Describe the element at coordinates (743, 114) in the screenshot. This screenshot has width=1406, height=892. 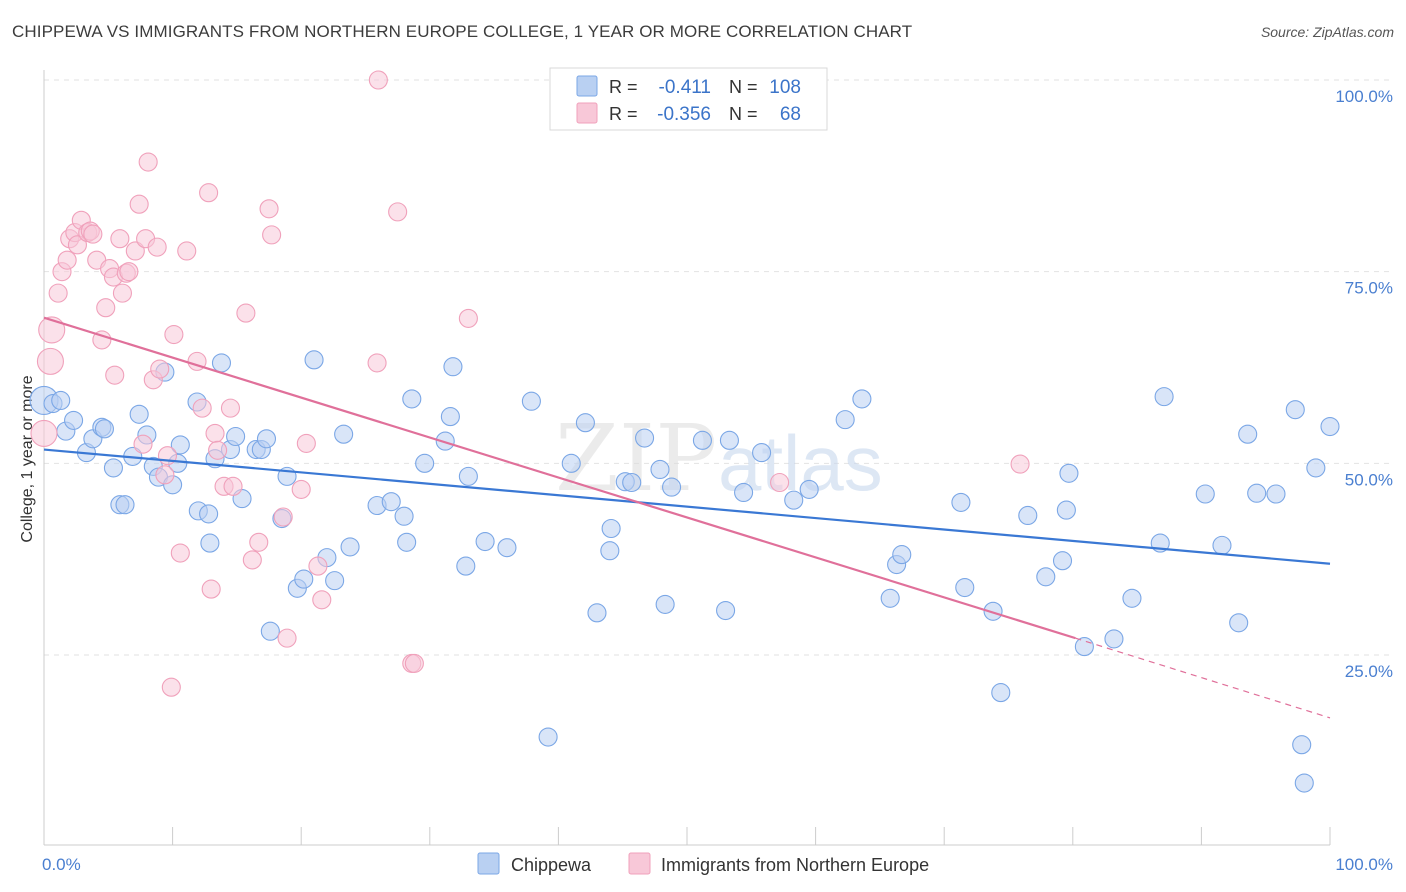
I see `stats-n-label-immigrants: N =` at that location.